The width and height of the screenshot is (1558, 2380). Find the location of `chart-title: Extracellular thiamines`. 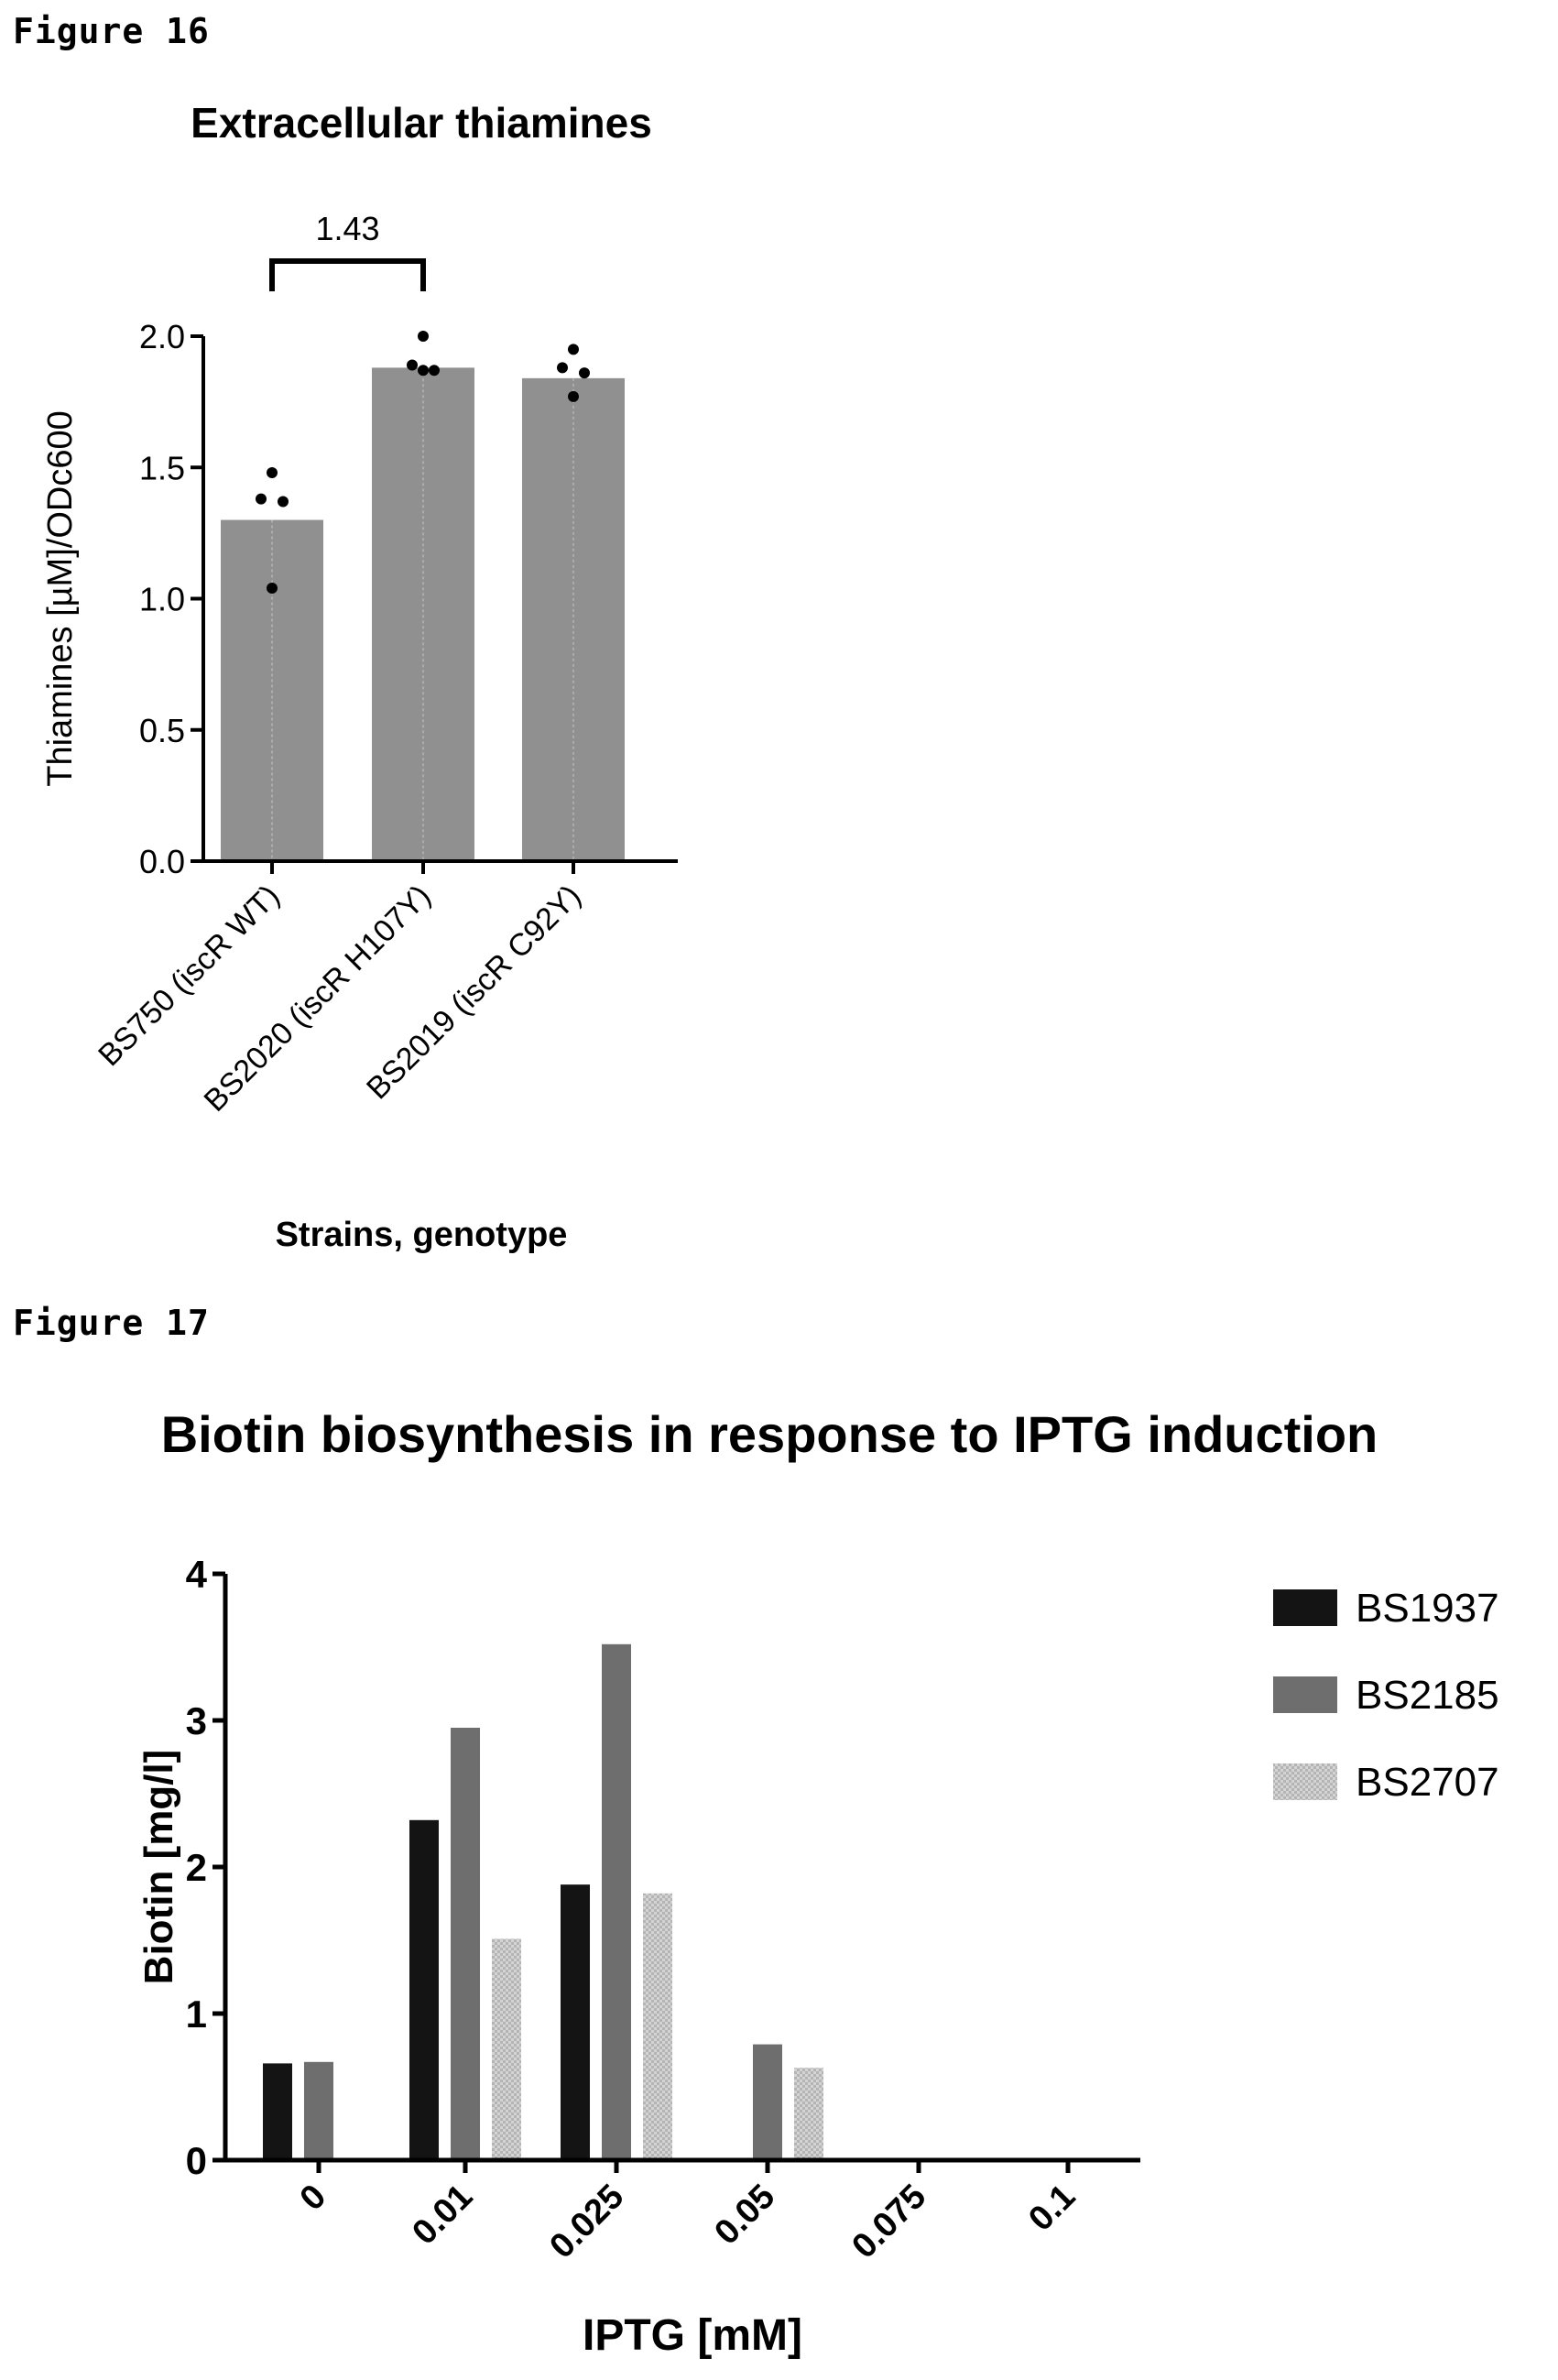

chart-title: Extracellular thiamines is located at coordinates (421, 123).